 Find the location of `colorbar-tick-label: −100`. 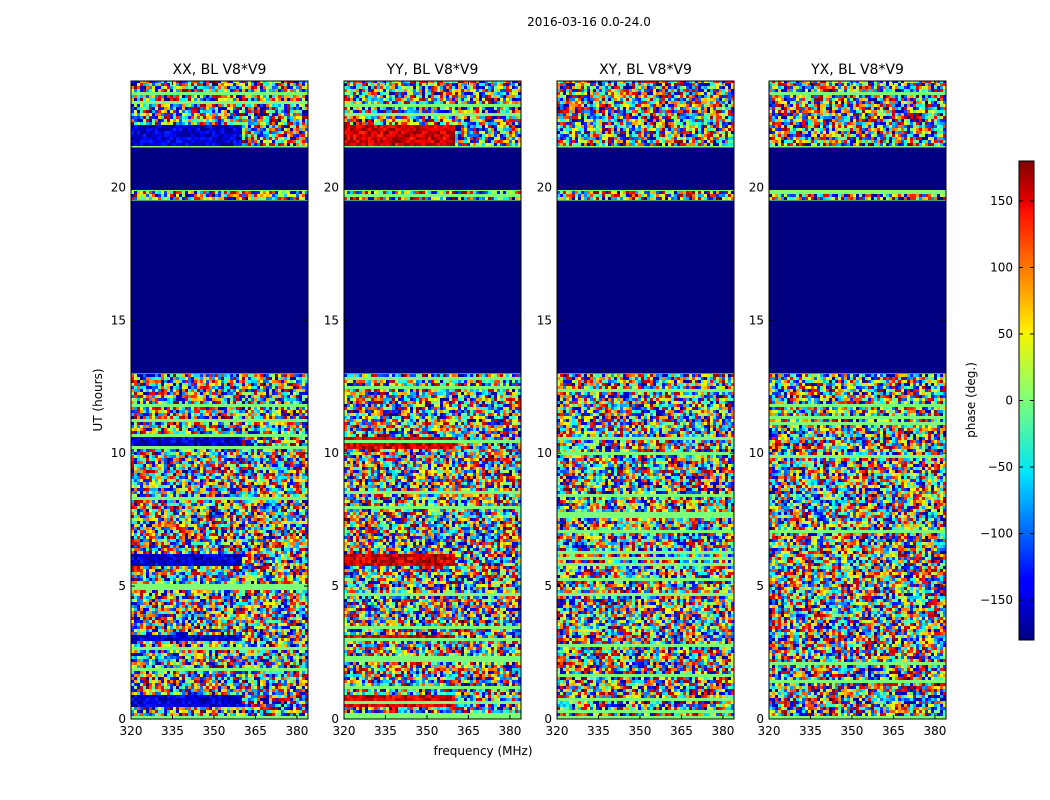

colorbar-tick-label: −100 is located at coordinates (996, 534).